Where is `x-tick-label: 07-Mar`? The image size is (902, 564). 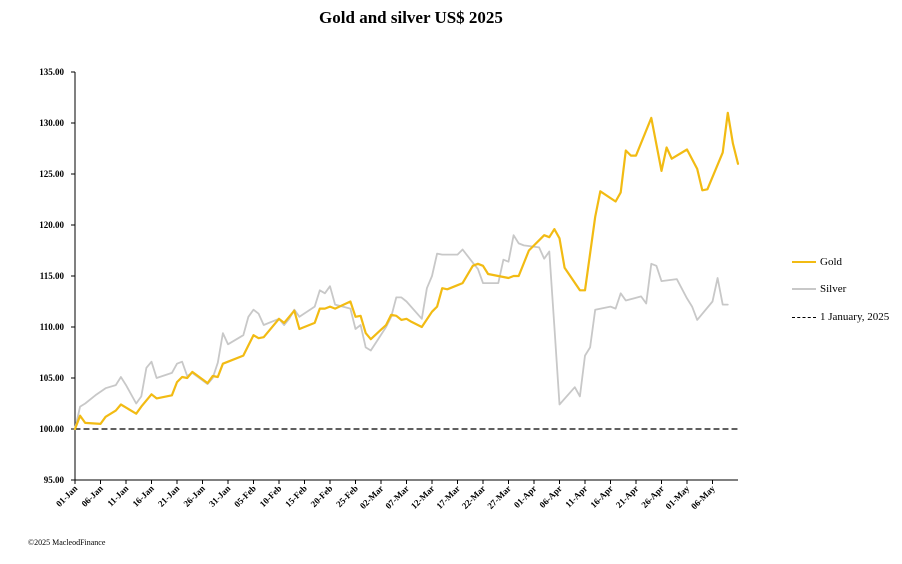 x-tick-label: 07-Mar is located at coordinates (397, 497).